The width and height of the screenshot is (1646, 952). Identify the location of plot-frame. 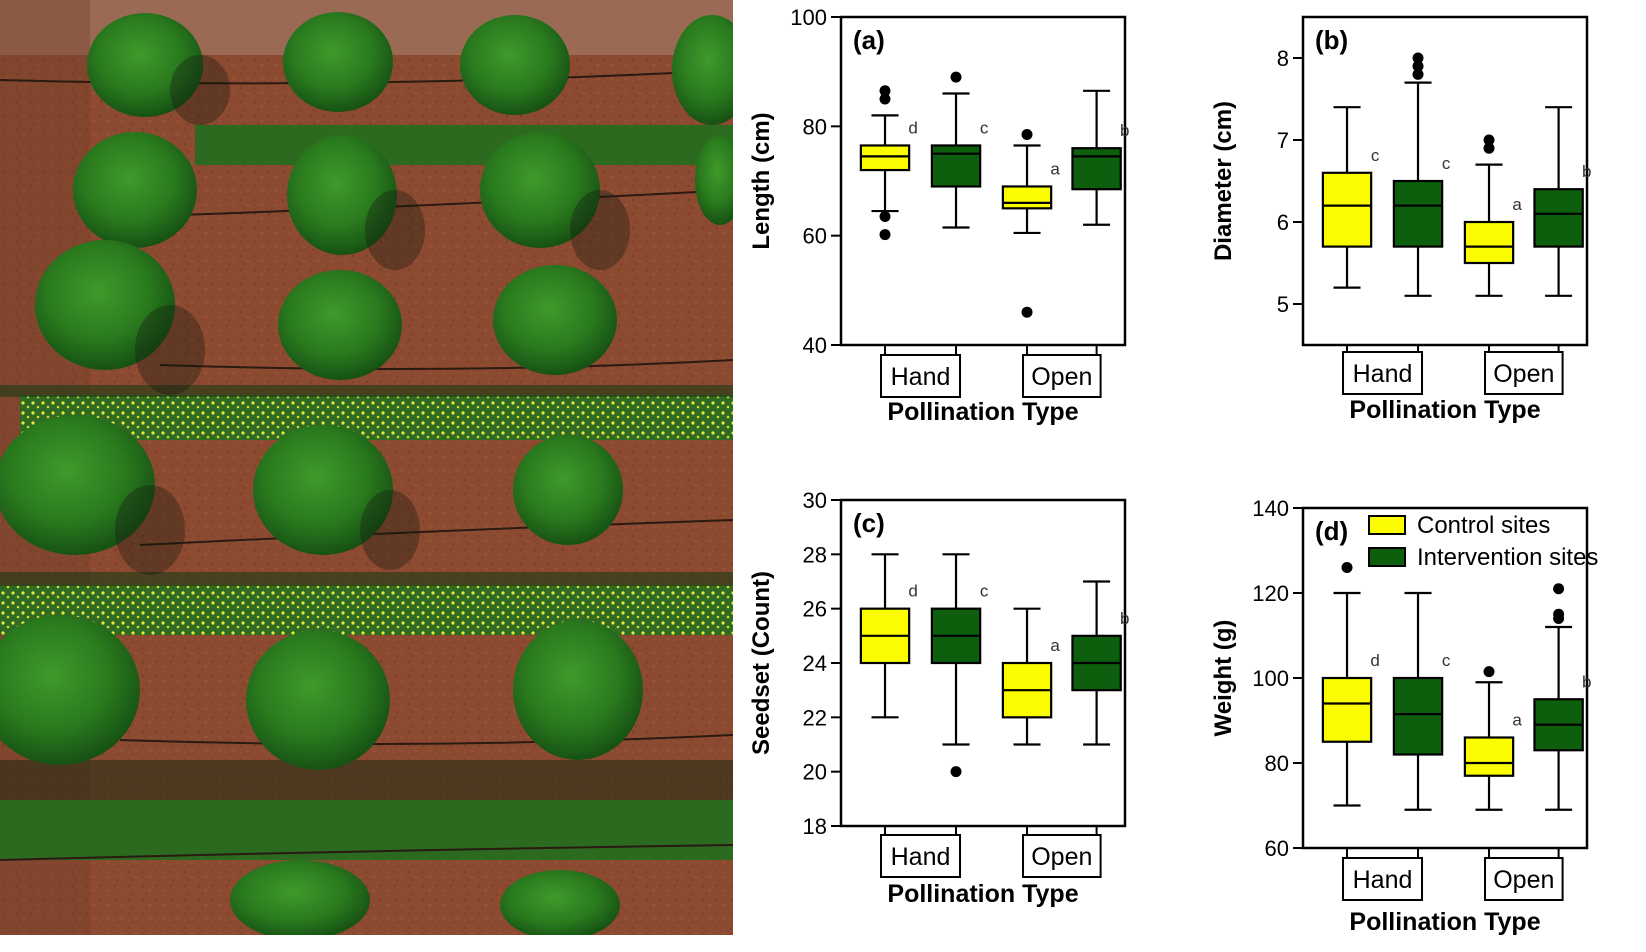
(1445, 181).